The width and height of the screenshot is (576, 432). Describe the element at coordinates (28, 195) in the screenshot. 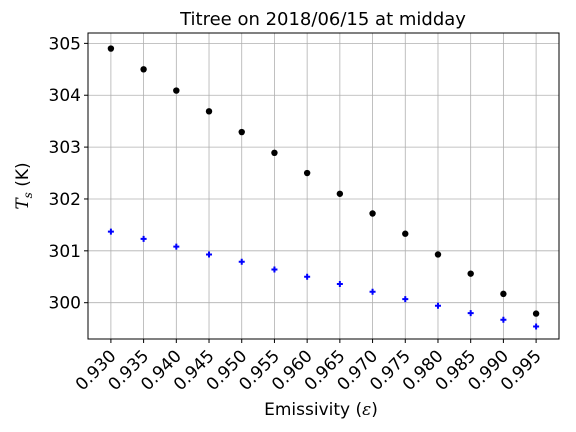

I see `y-axis-label-subscript: s` at that location.